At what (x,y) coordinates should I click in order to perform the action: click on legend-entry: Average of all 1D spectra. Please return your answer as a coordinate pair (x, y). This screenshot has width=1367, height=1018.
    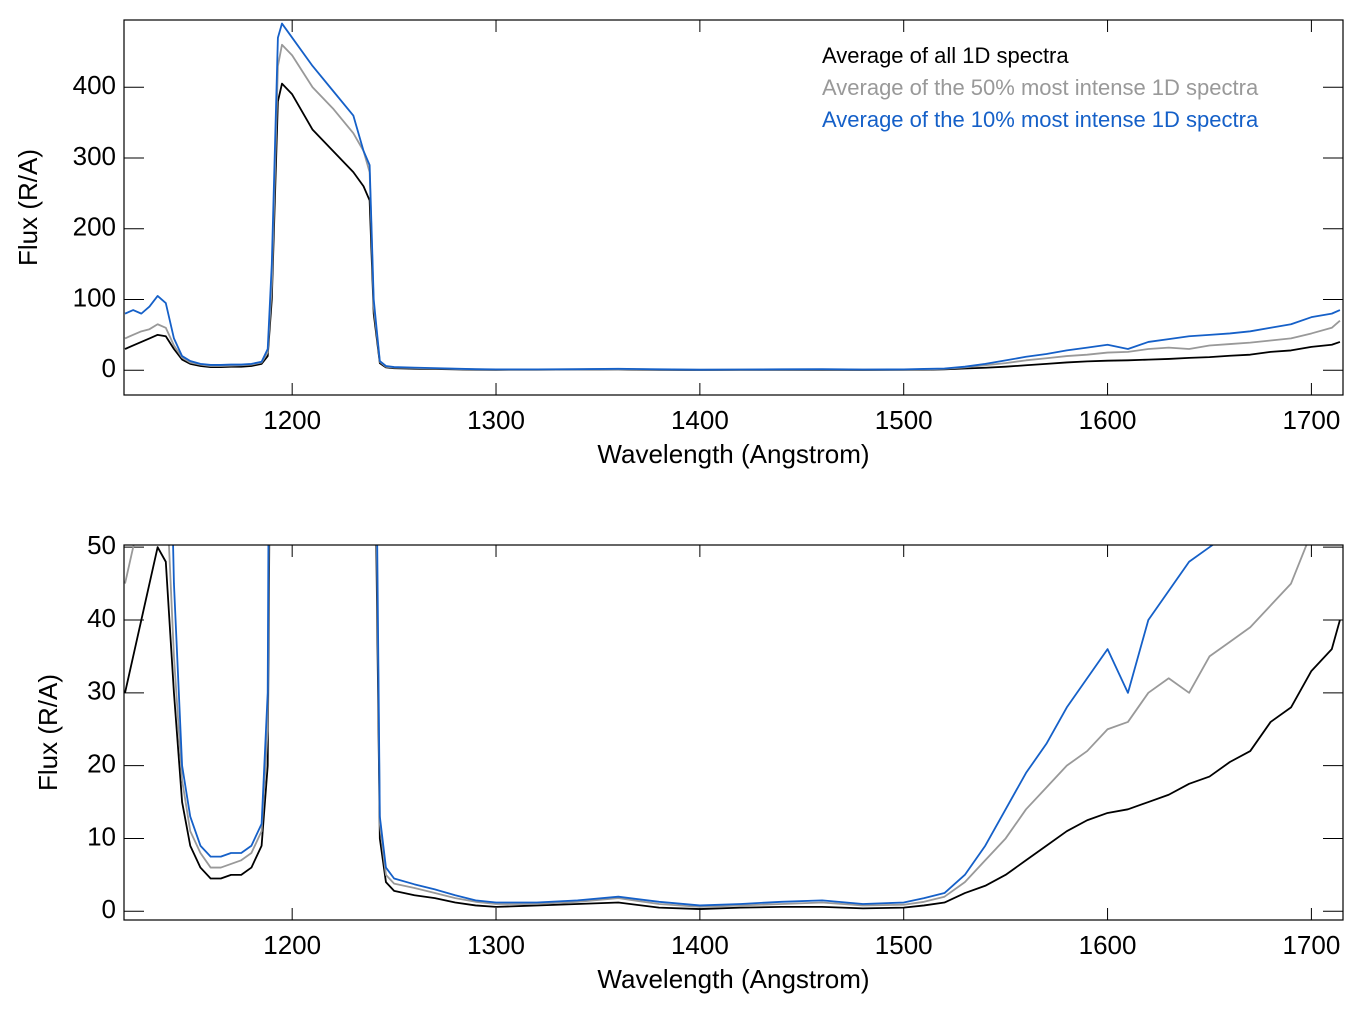
    Looking at the image, I should click on (945, 55).